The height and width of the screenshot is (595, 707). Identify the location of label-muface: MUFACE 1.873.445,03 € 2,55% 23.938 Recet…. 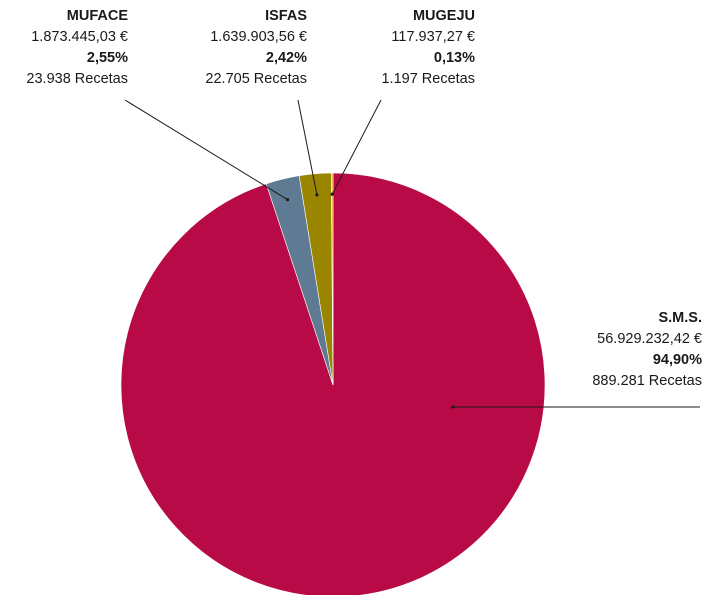
(77, 48).